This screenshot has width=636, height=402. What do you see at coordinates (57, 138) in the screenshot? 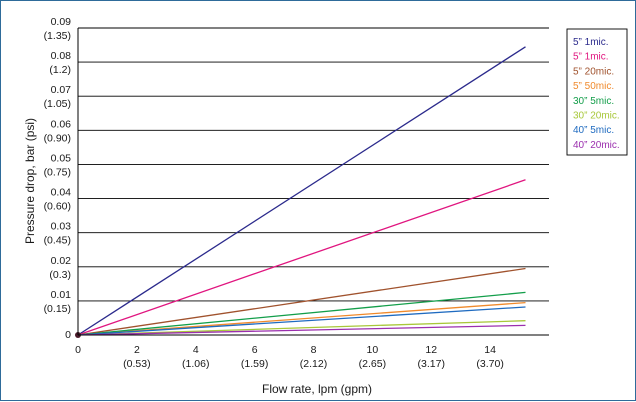
I see `y-tick-sublabel-6: (0.90)` at bounding box center [57, 138].